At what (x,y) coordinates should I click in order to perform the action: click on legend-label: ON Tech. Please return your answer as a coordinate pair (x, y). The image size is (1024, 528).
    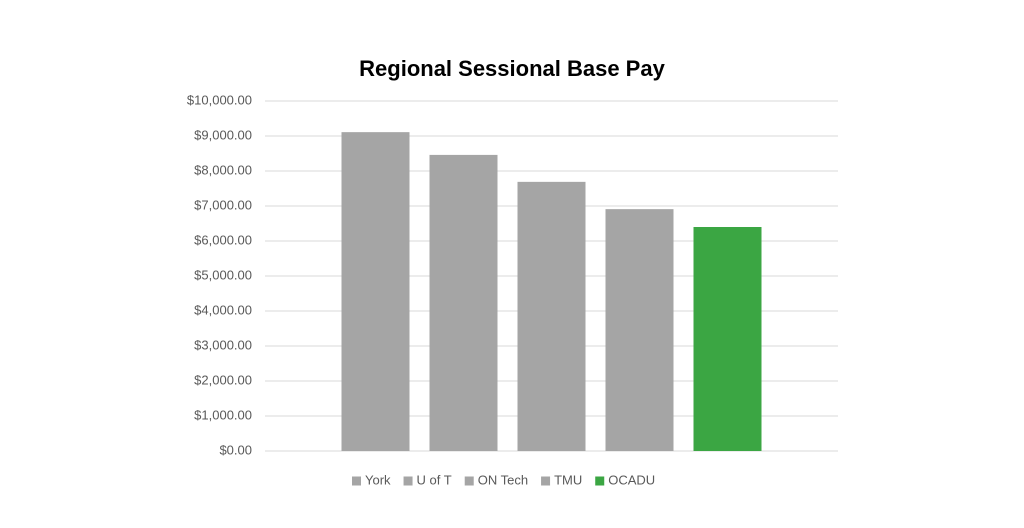
    Looking at the image, I should click on (503, 479).